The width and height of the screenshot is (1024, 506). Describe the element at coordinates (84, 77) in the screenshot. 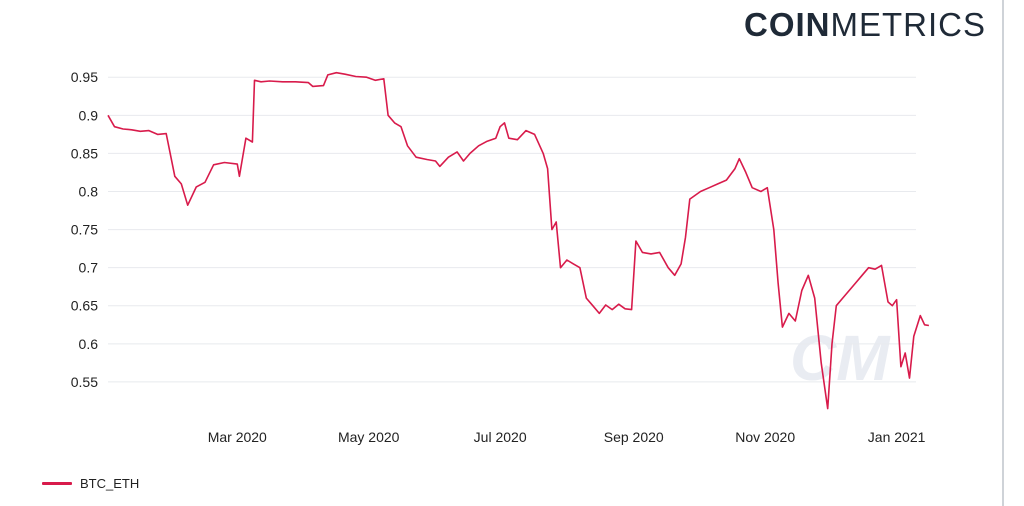

I see `y-tick-label: 0.95` at that location.